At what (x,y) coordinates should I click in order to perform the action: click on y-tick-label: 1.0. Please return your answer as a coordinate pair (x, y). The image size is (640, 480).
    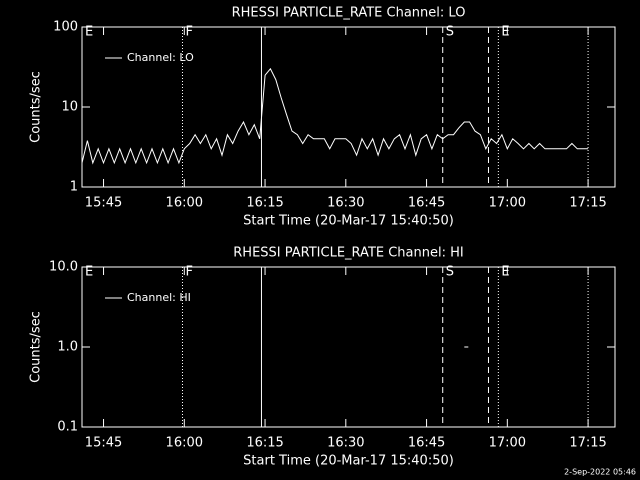
    Looking at the image, I should click on (67, 347).